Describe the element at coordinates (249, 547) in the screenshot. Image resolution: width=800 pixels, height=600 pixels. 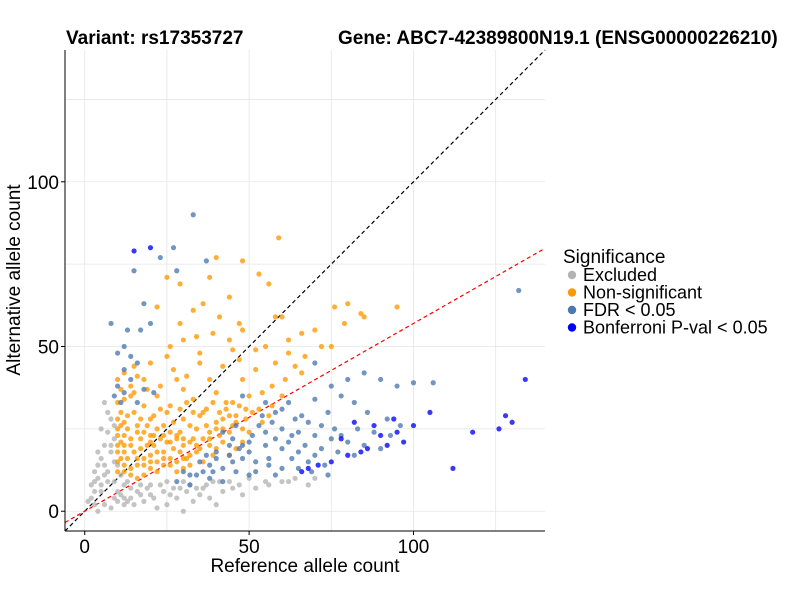
I see `x-tick-label: 50` at that location.